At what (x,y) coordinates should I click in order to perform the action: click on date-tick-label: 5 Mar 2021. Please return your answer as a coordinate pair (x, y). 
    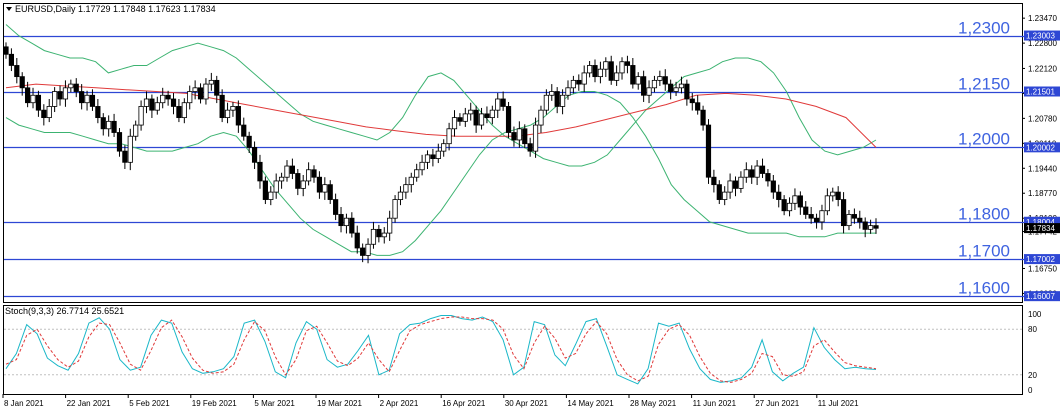
    Looking at the image, I should click on (274, 403).